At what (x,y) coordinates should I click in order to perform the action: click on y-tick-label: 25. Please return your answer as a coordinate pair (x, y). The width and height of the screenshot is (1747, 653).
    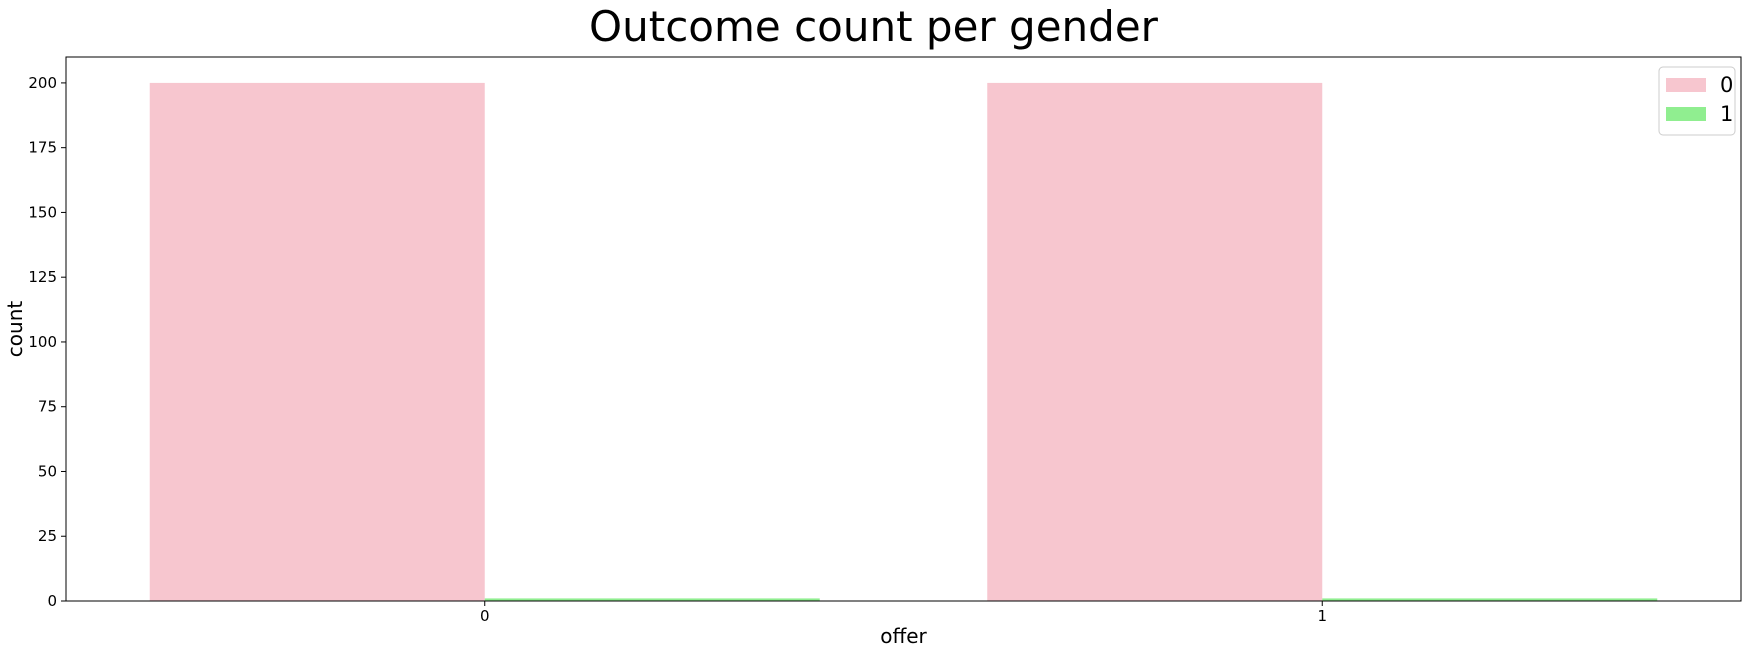
    Looking at the image, I should click on (47, 536).